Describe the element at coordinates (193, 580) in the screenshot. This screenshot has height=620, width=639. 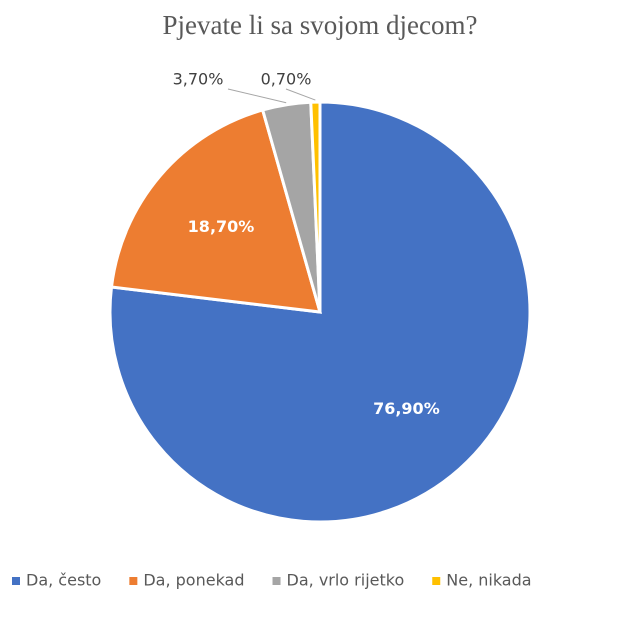
I see `legend-label: Da, ponekad` at that location.